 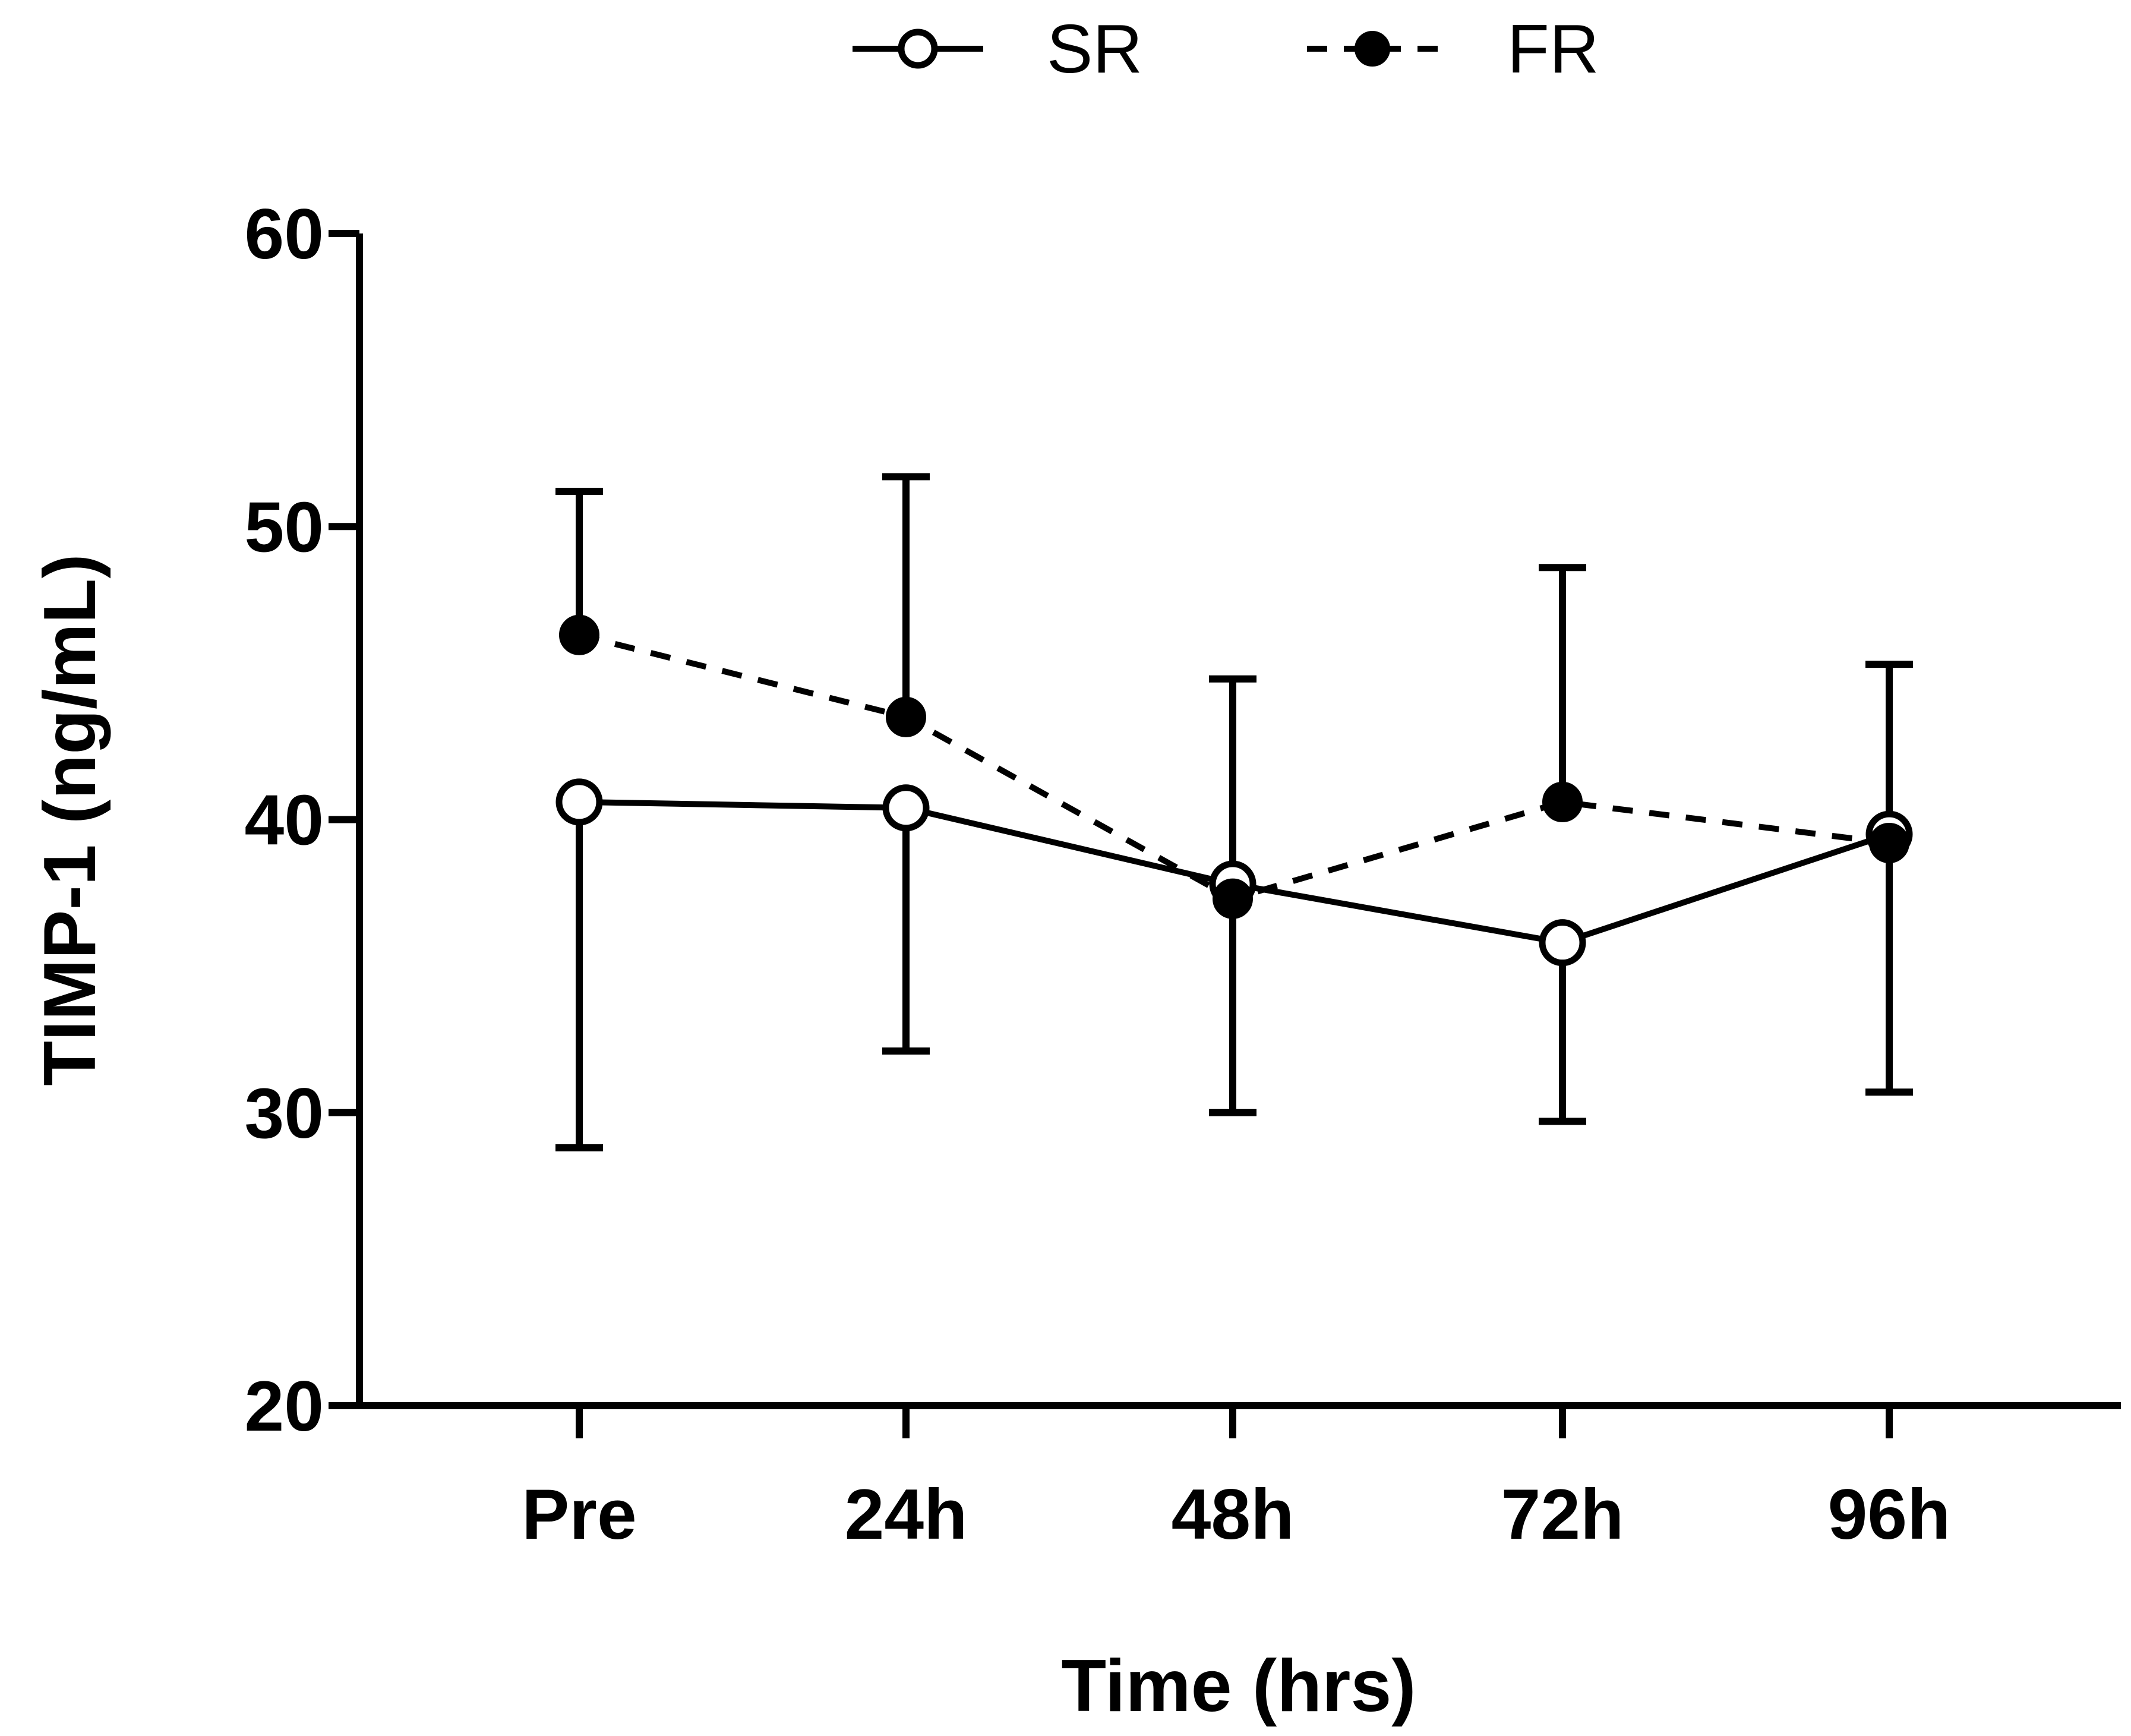 I want to click on y-tick-label-40: 40, so click(x=284, y=820).